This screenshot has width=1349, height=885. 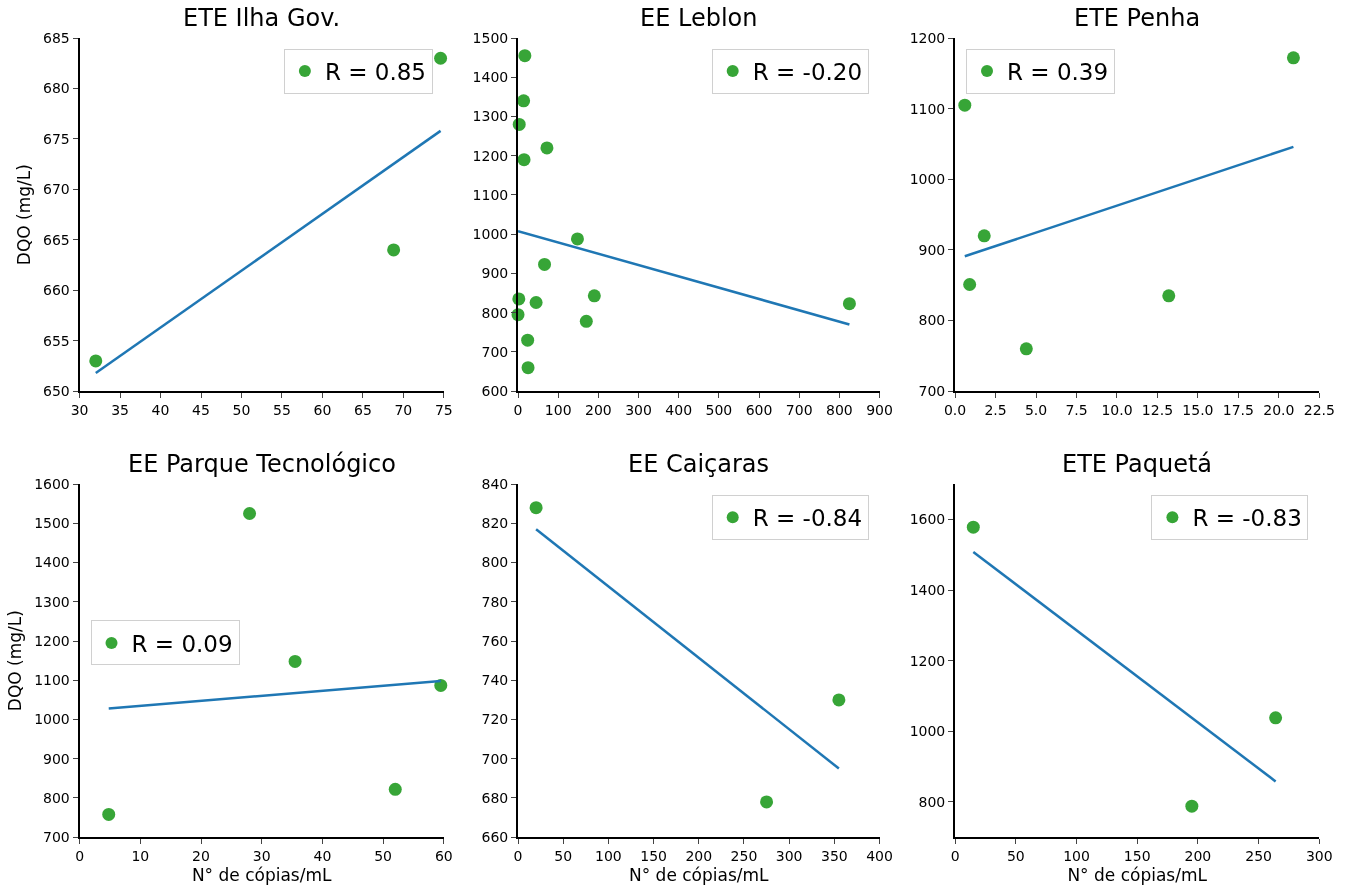 I want to click on y-tick-label: 670, so click(x=56, y=189).